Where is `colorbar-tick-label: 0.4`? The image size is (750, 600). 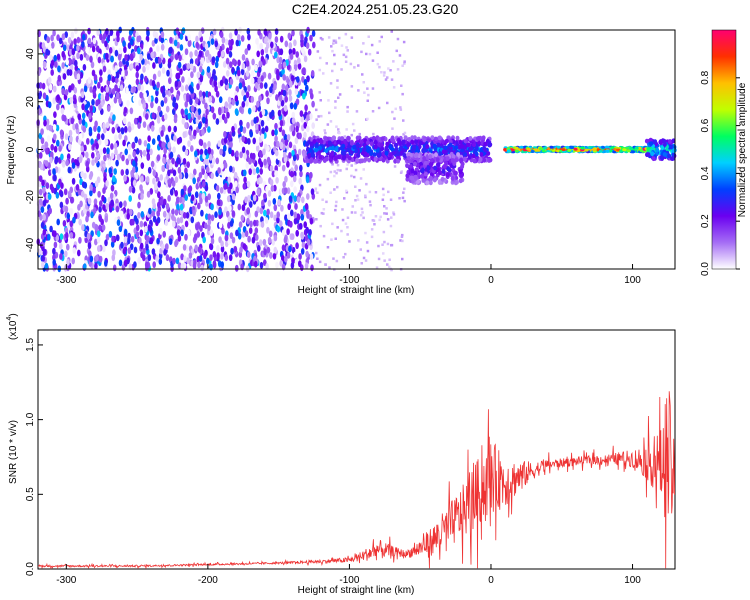
colorbar-tick-label: 0.4 is located at coordinates (705, 173).